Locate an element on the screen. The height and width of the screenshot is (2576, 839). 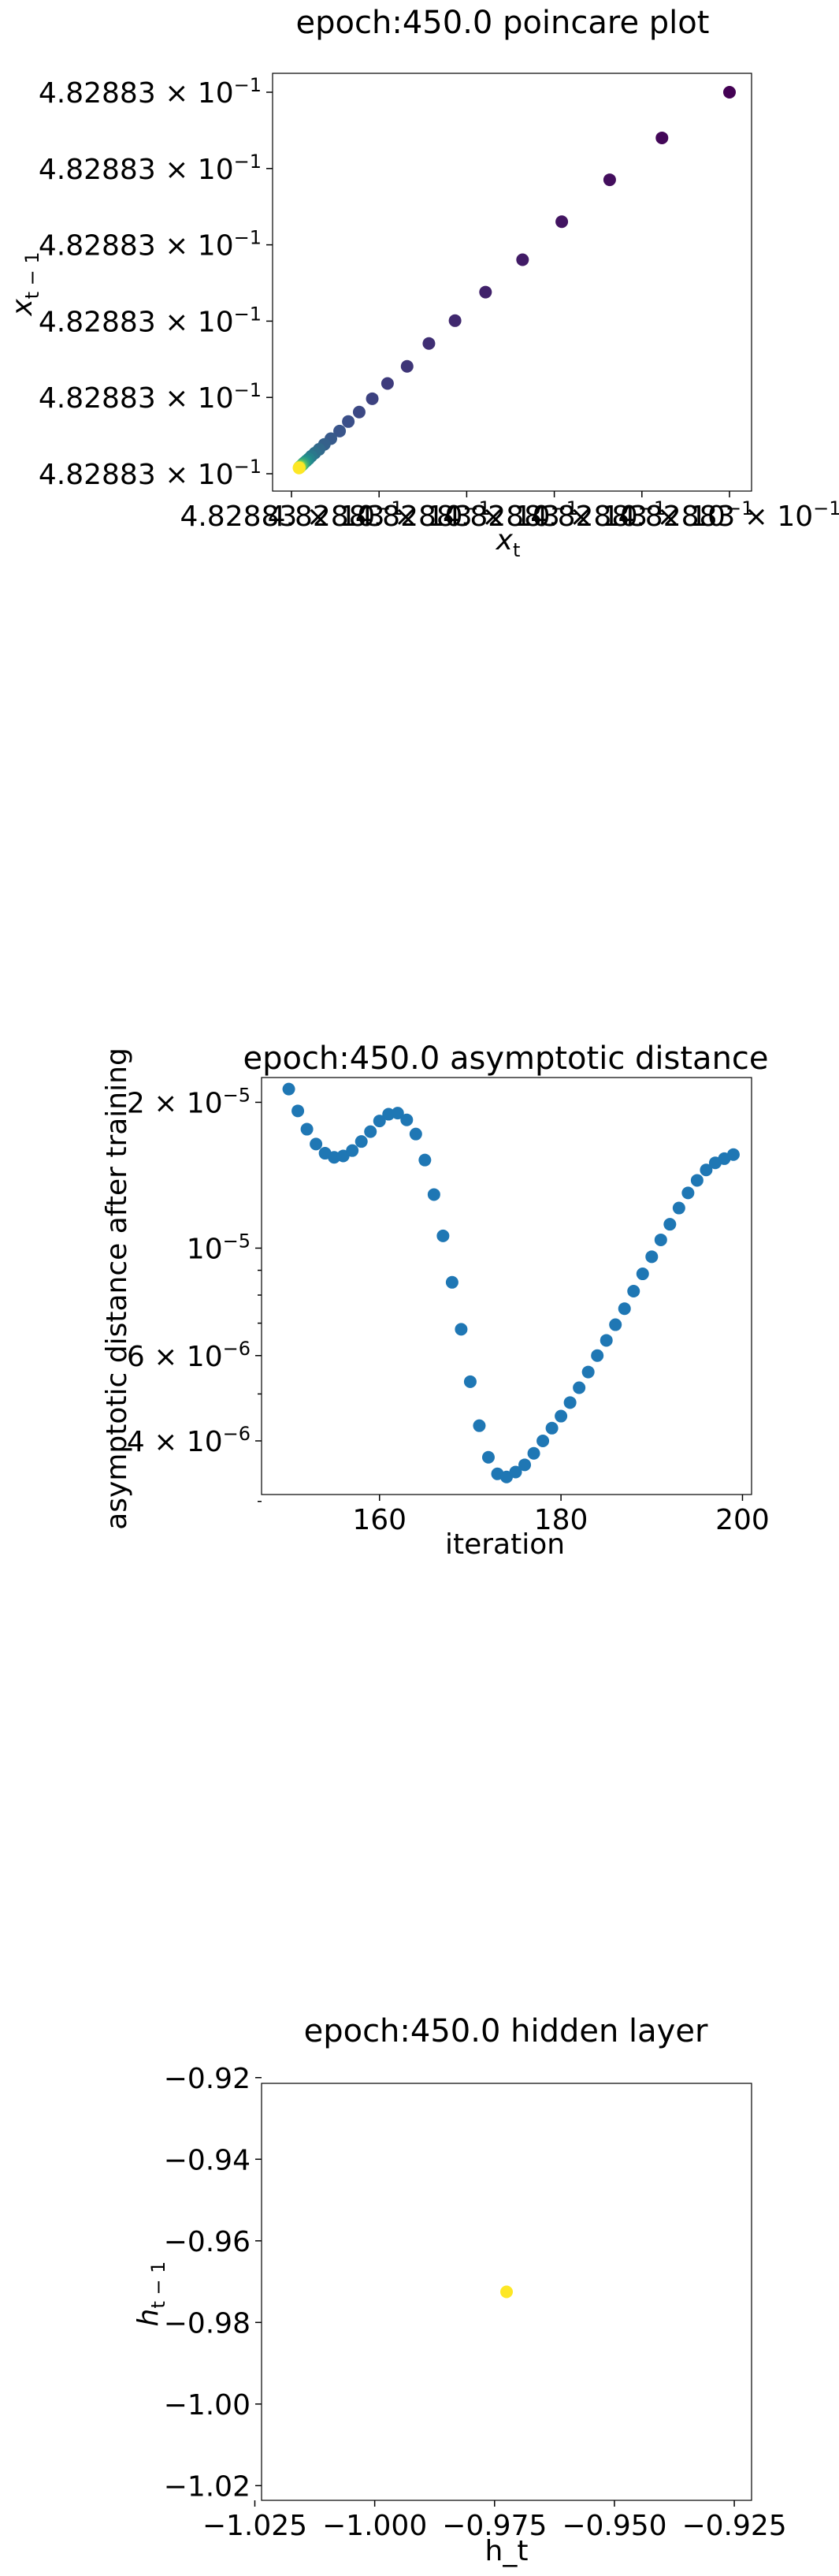
hidden-layer-point is located at coordinates (507, 2292).